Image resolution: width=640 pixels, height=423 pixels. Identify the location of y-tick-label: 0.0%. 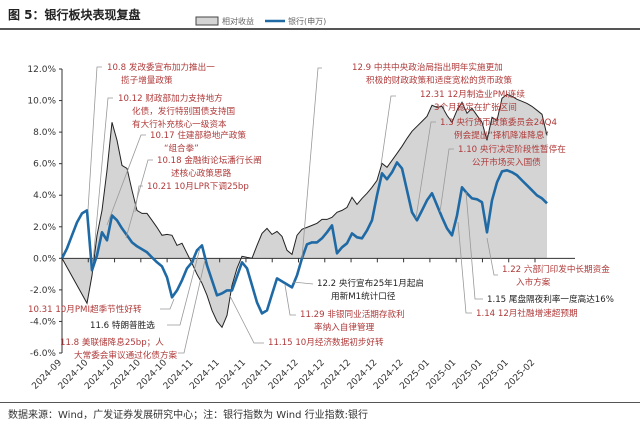
(44, 259).